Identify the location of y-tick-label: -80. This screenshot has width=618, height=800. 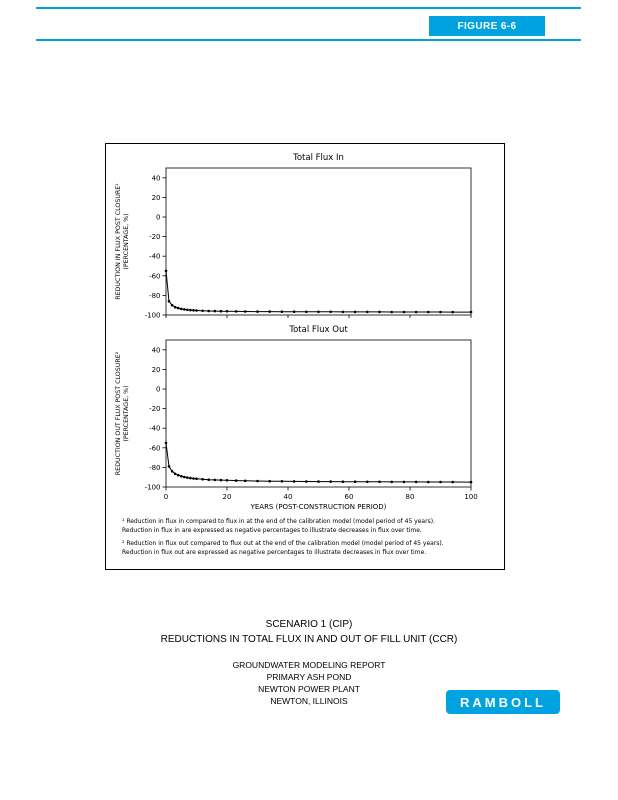
(154, 296).